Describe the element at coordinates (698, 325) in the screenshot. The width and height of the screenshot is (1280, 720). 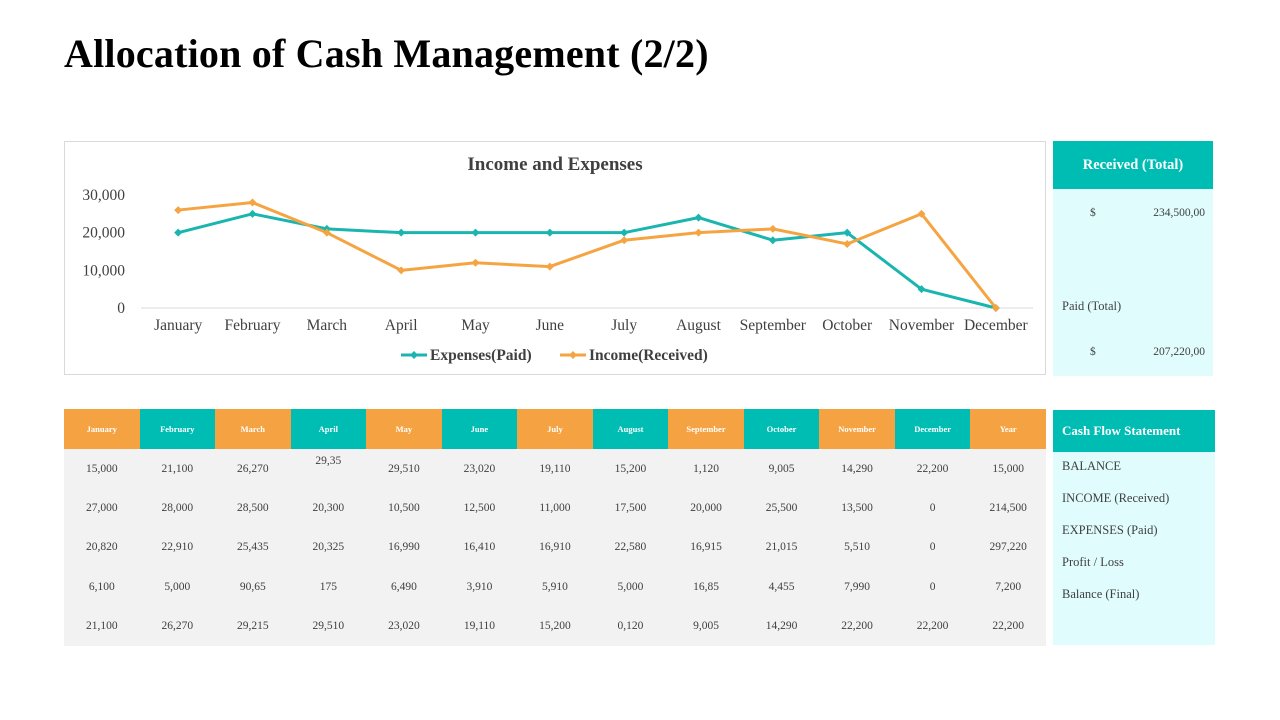
I see `x-tick-label: August` at that location.